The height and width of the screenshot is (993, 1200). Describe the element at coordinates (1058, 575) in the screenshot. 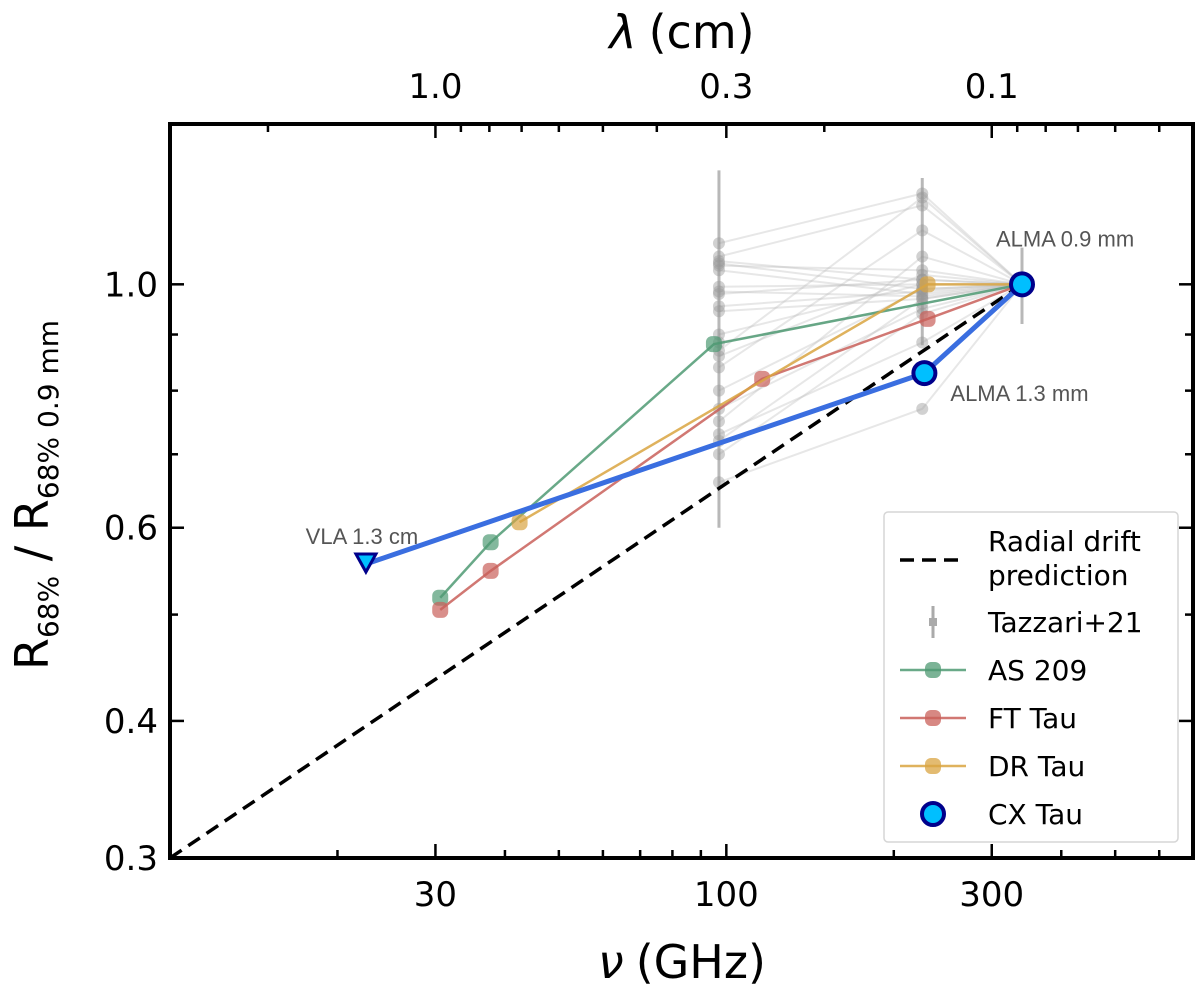

I see `legend-label: prediction` at that location.